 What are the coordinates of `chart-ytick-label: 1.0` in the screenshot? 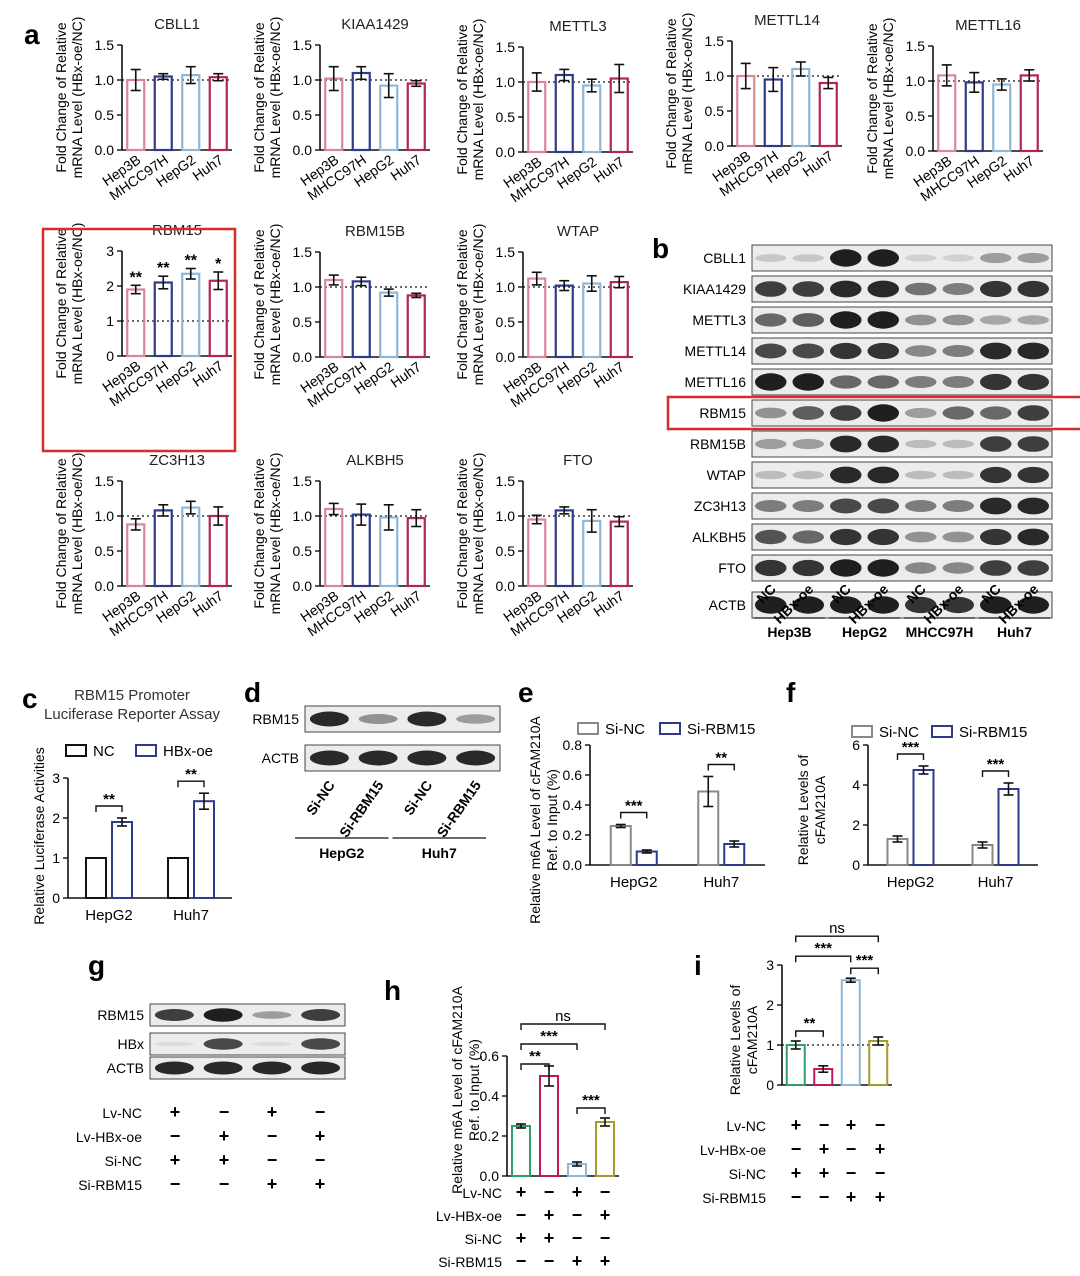 It's located at (715, 76).